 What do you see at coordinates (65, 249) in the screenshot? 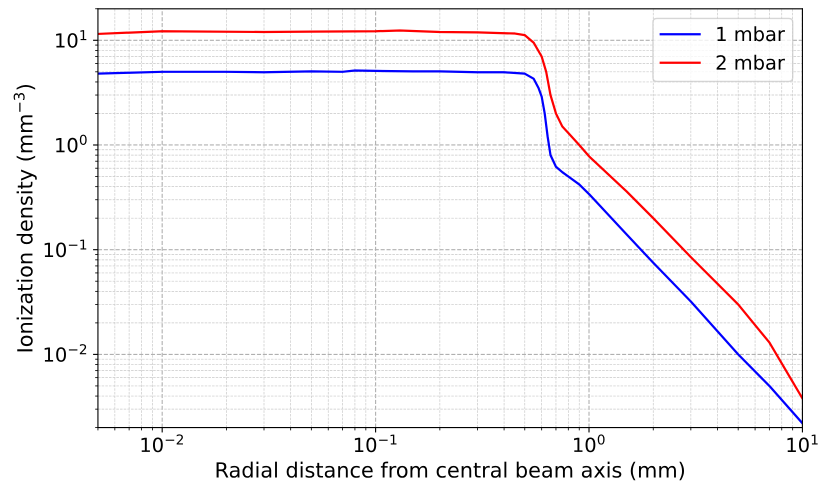
I see `y-tick-label: 10$^{−1}$` at bounding box center [65, 249].